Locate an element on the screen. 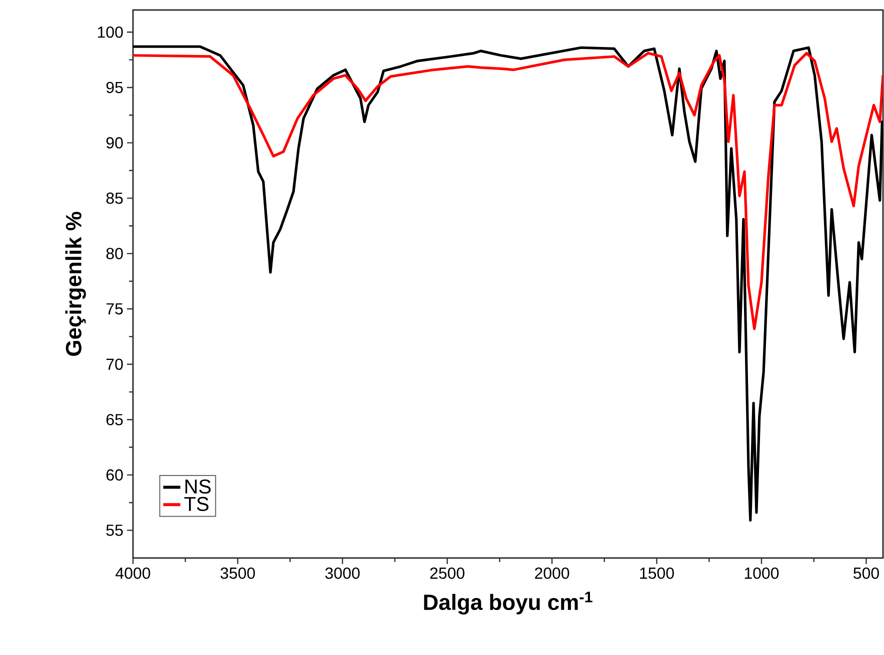 This screenshot has height=655, width=884. y-tick-label: 70 is located at coordinates (114, 364).